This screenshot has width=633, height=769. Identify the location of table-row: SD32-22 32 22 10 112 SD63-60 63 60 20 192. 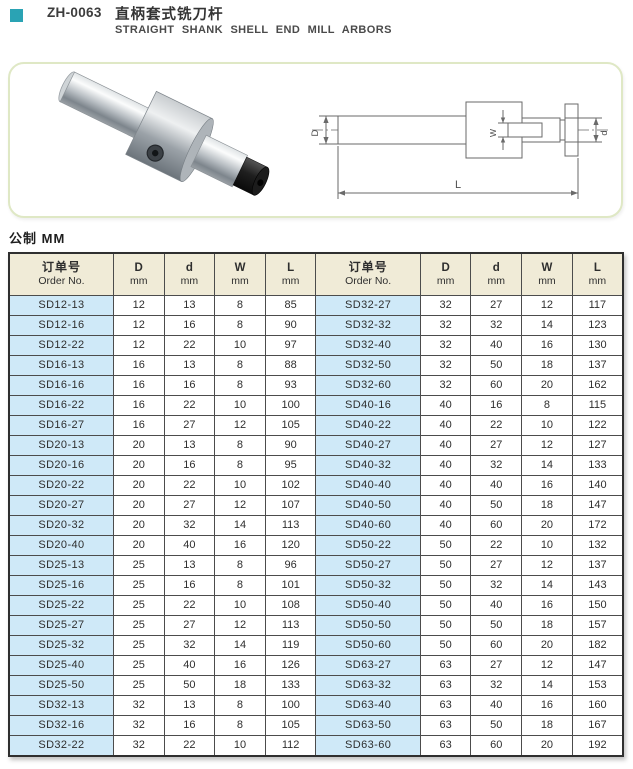
(316, 746).